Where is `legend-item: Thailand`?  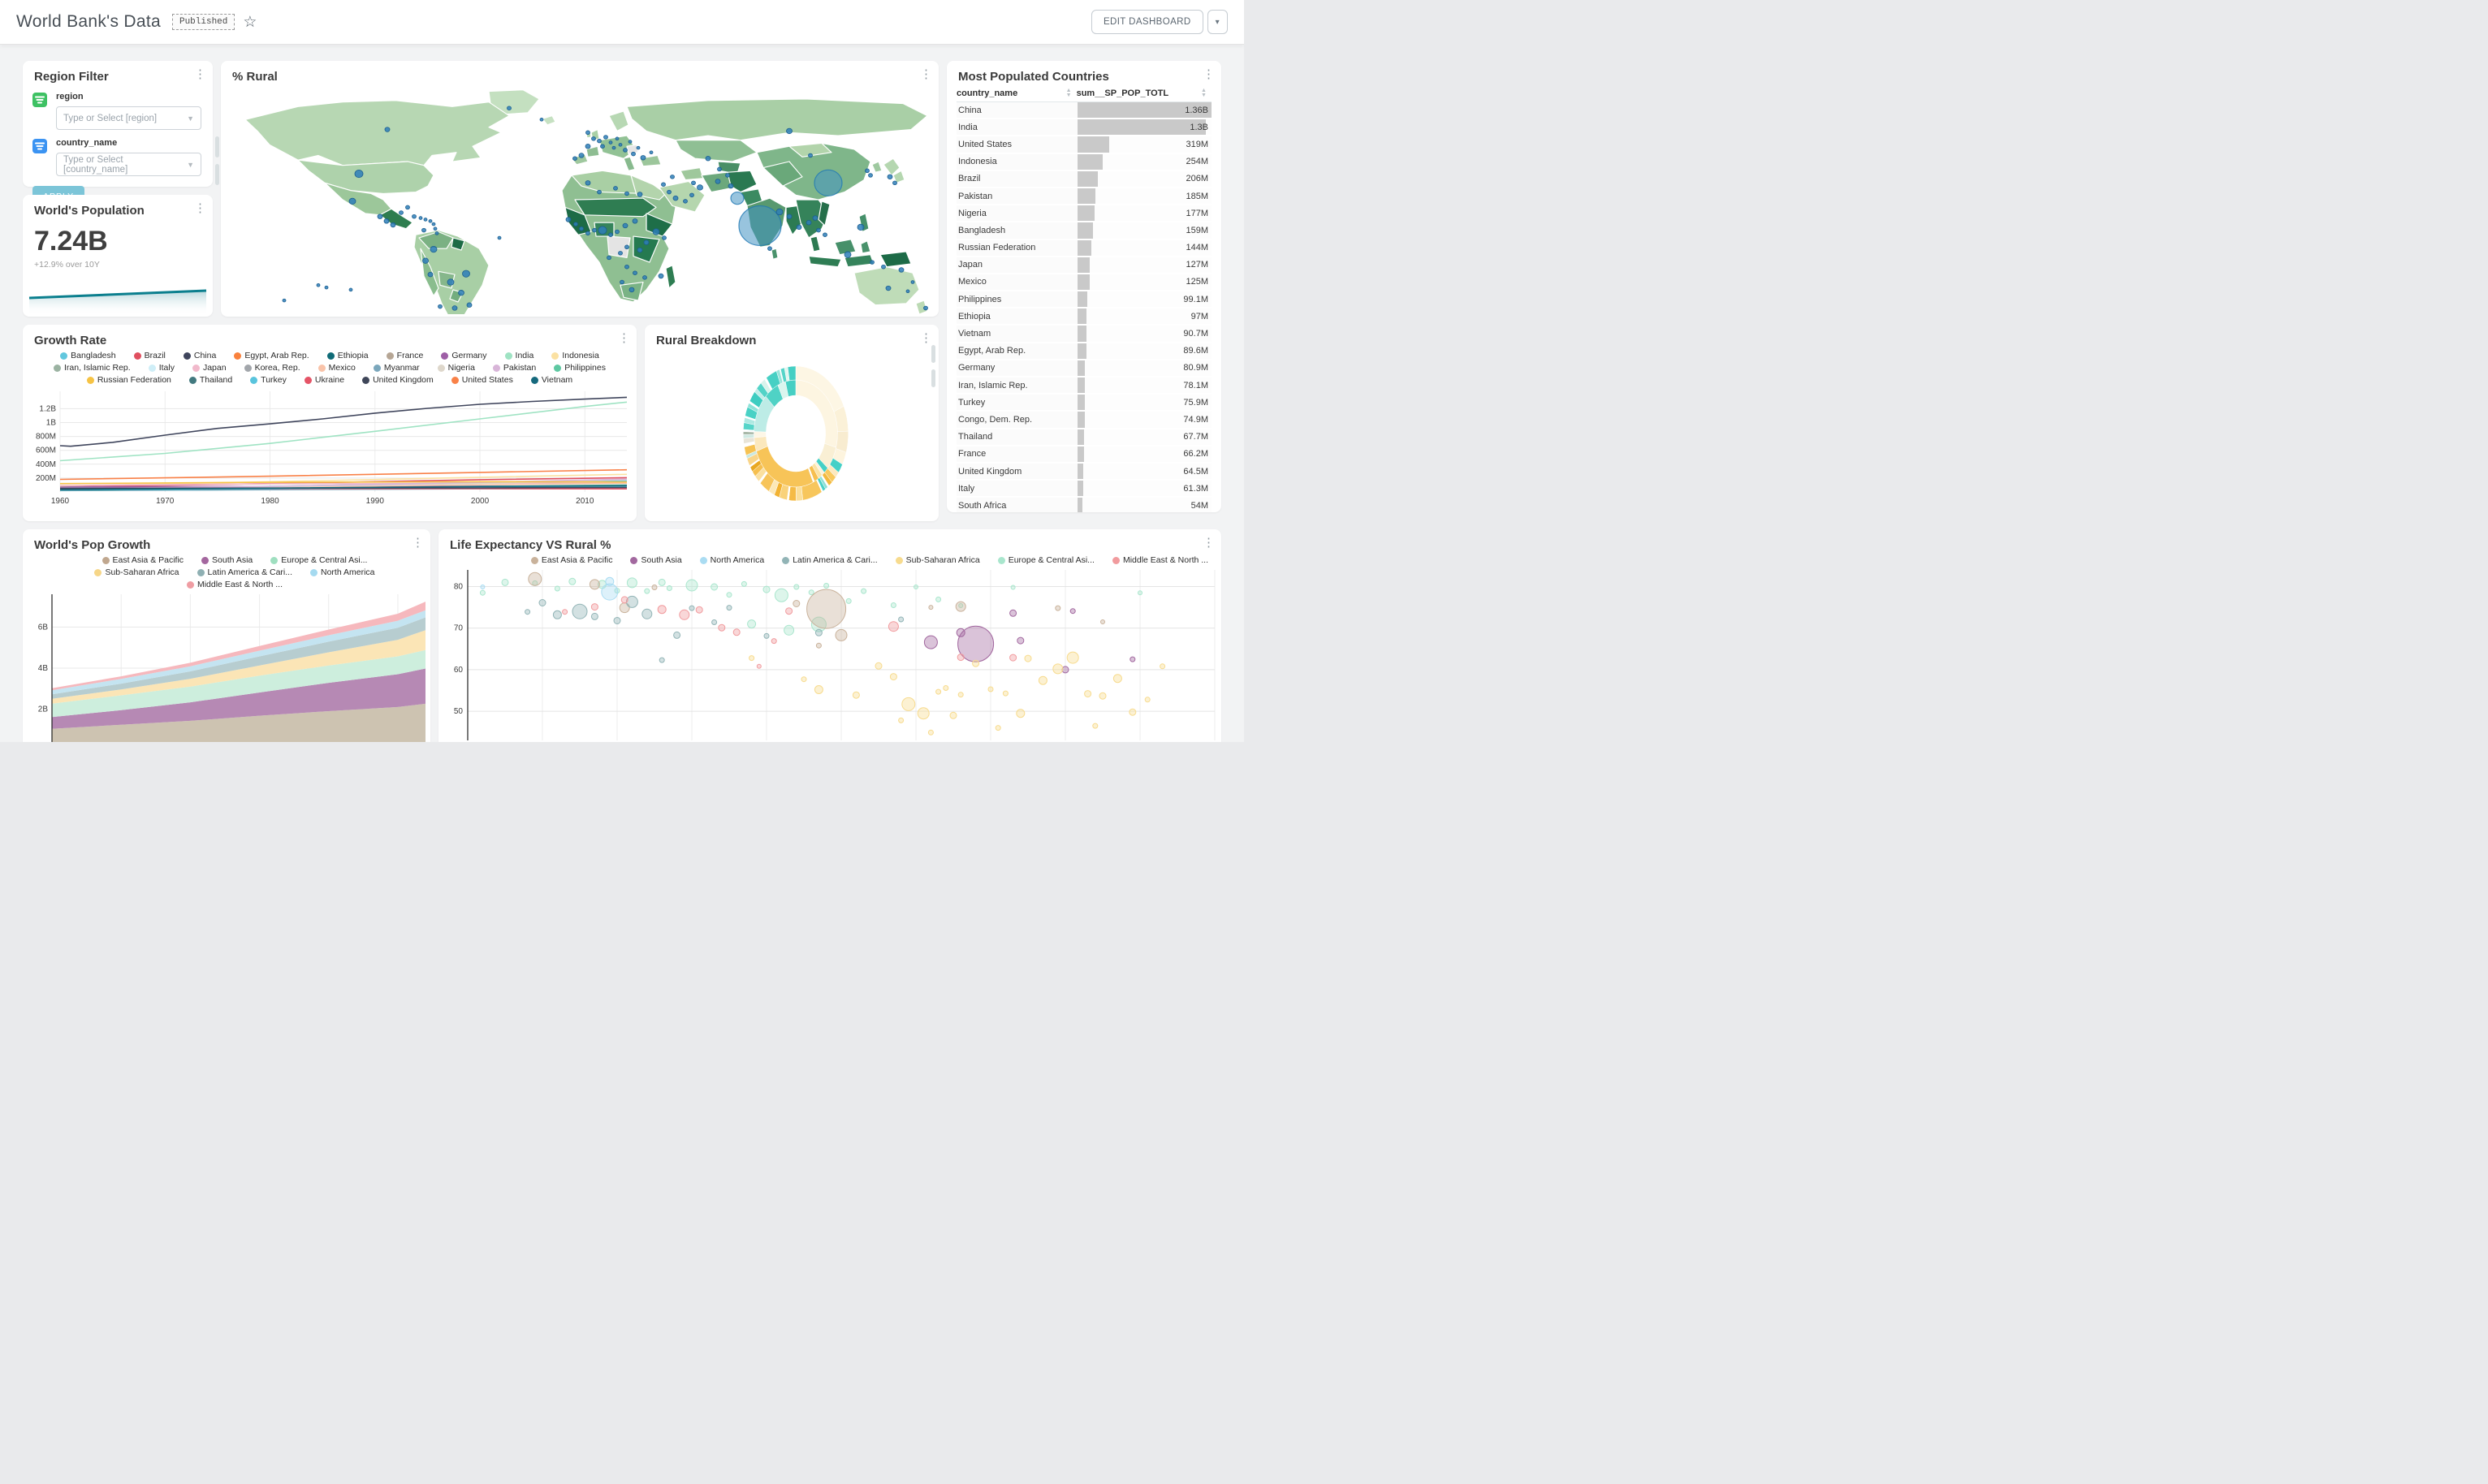 legend-item: Thailand is located at coordinates (210, 380).